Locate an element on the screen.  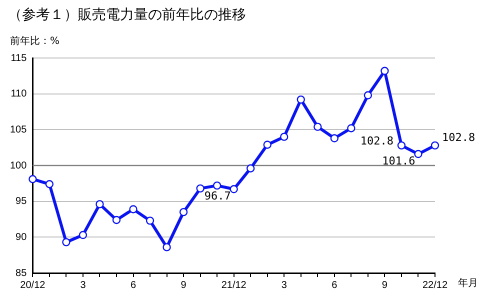
data-label: 96.7 is located at coordinates (217, 196).